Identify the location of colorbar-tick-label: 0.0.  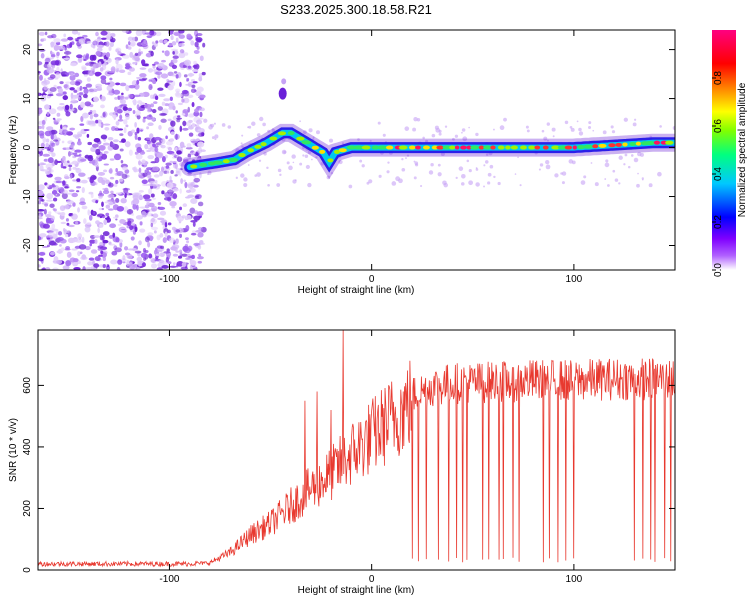
(718, 270).